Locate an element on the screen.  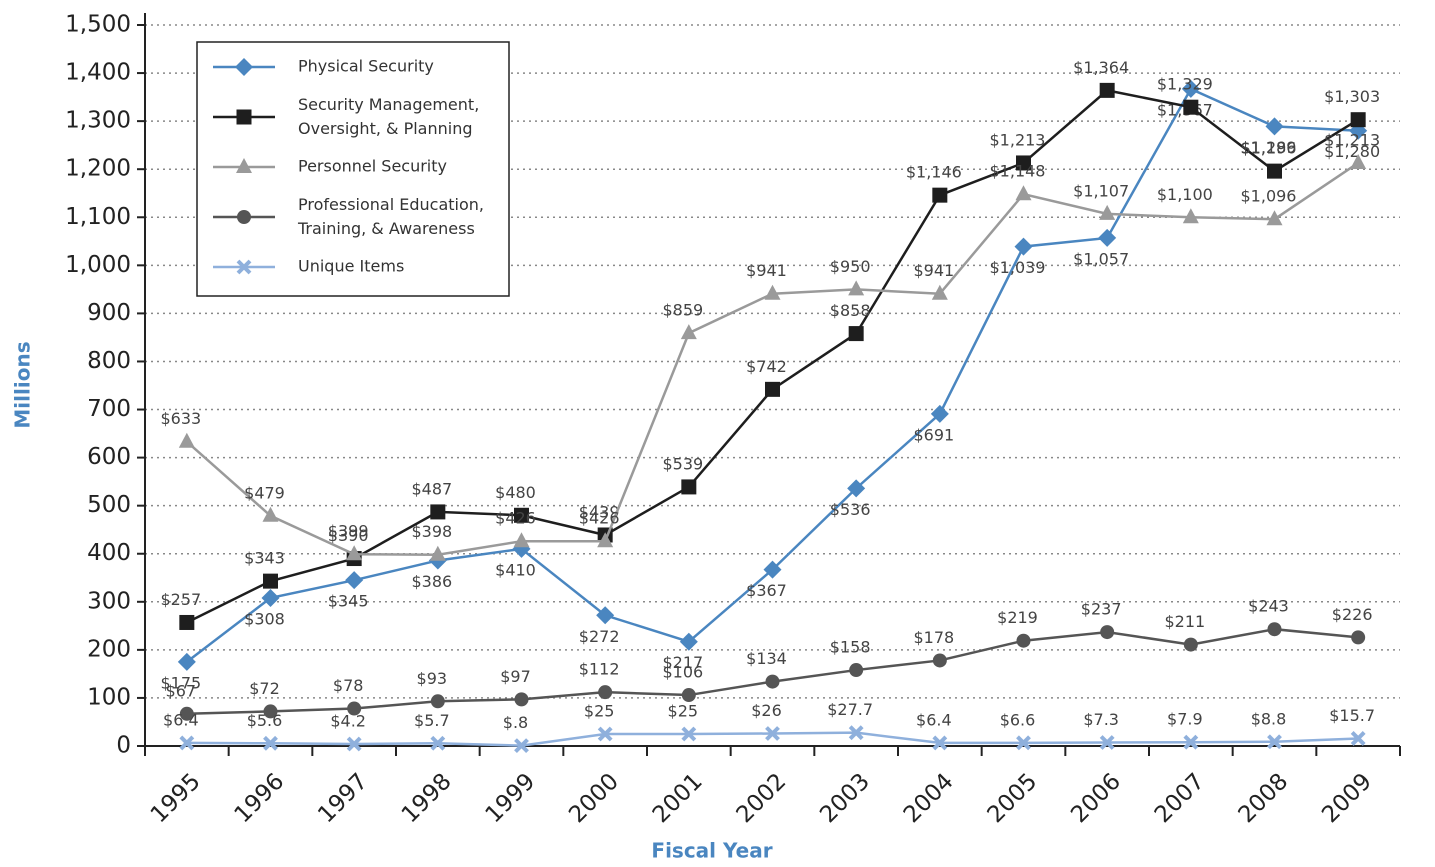
data-label: $217 is located at coordinates (682, 662).